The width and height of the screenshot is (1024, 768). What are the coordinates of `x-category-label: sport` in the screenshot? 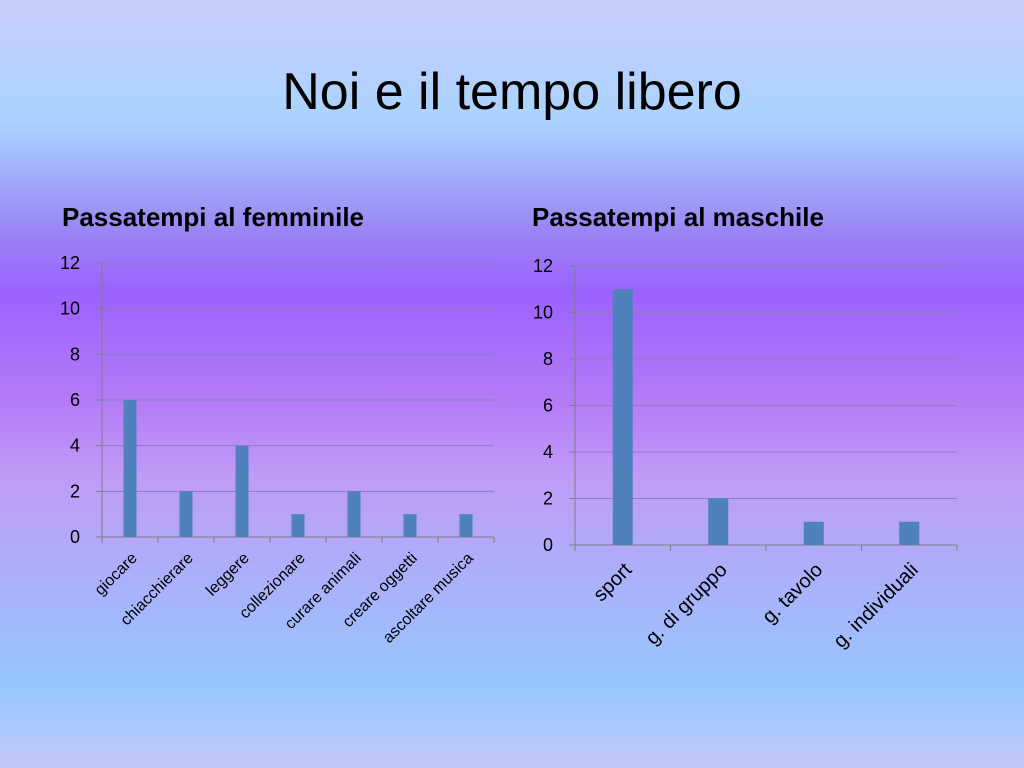 It's located at (612, 582).